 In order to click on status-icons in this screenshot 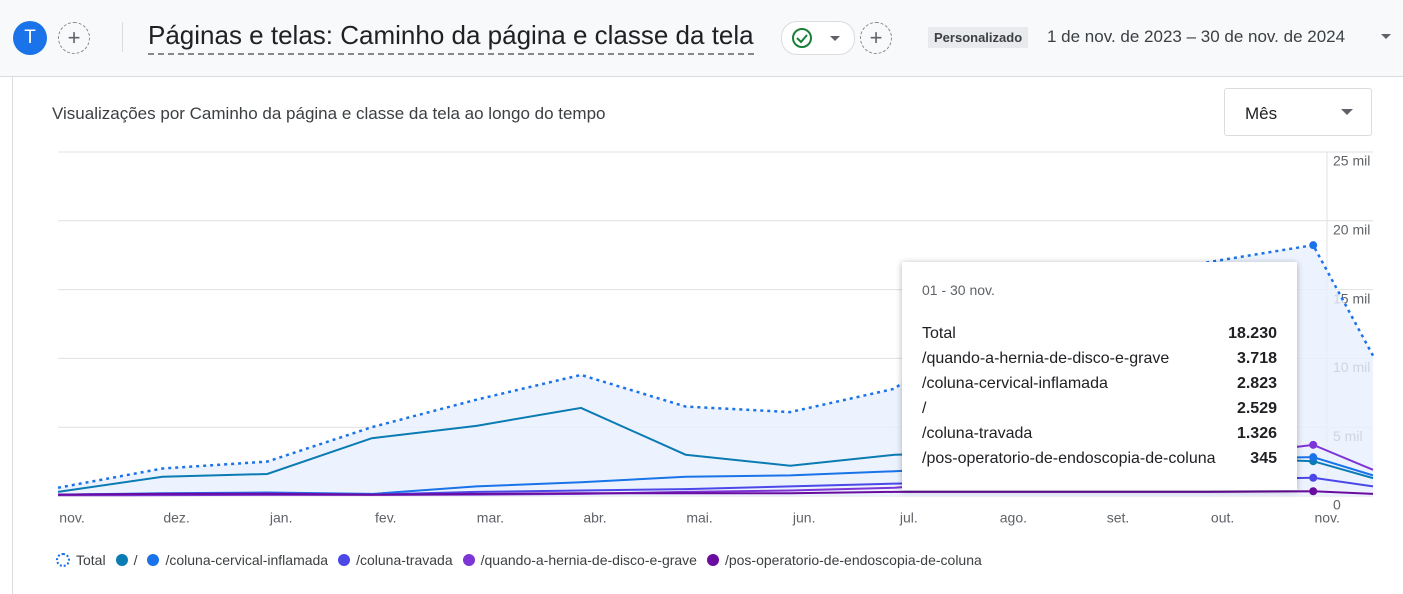, I will do `click(816, 38)`.